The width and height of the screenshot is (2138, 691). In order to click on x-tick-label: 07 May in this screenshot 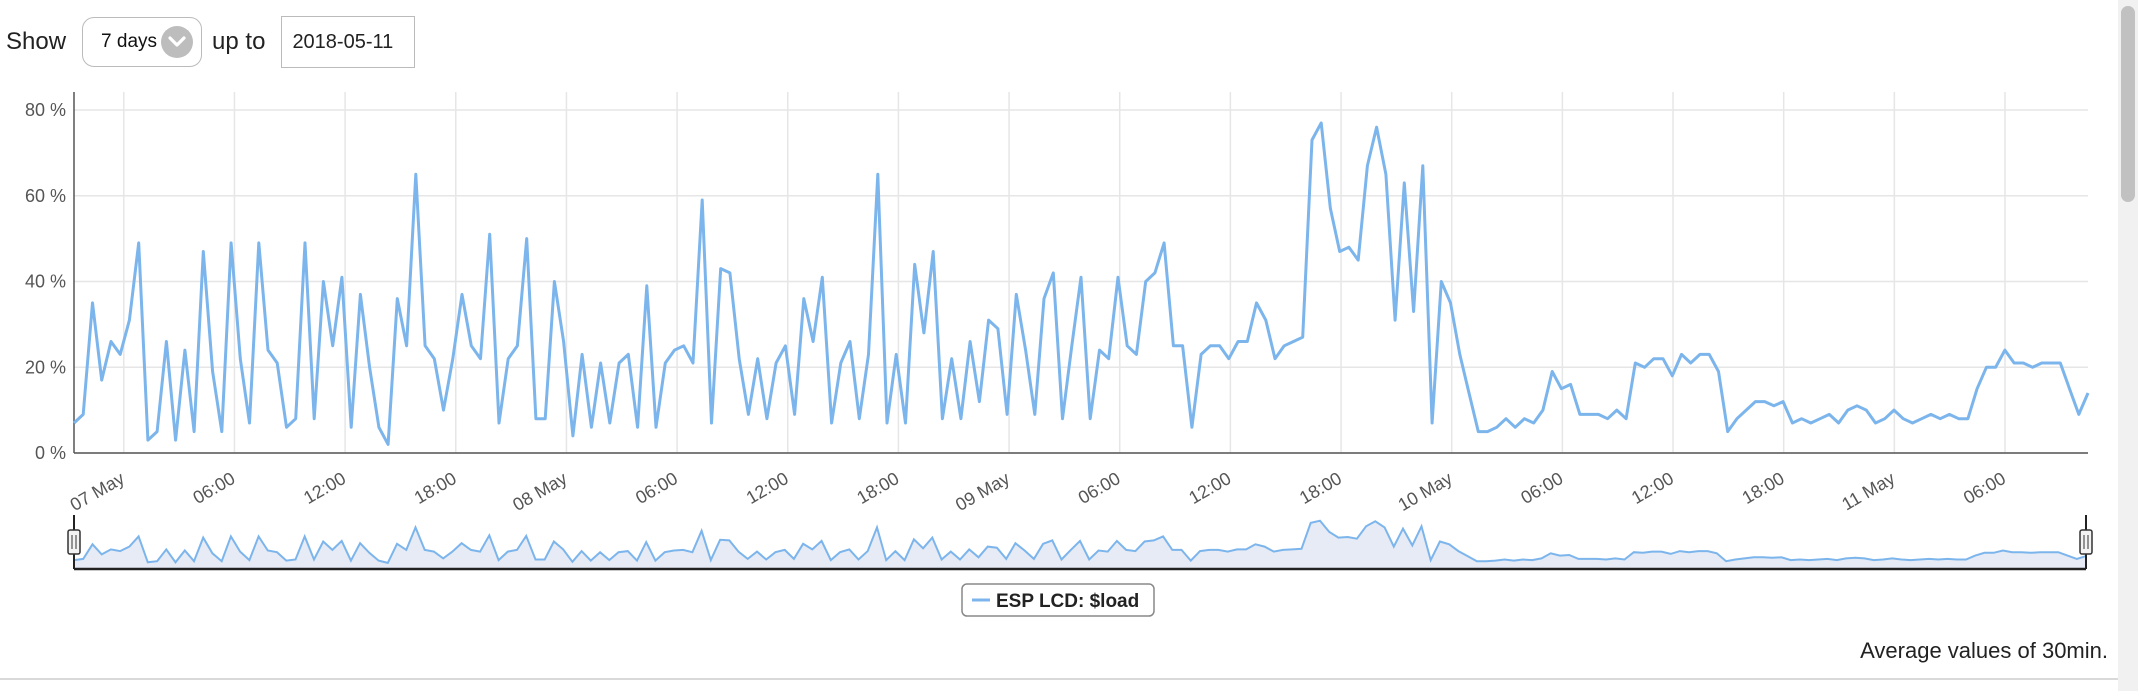, I will do `click(97, 491)`.